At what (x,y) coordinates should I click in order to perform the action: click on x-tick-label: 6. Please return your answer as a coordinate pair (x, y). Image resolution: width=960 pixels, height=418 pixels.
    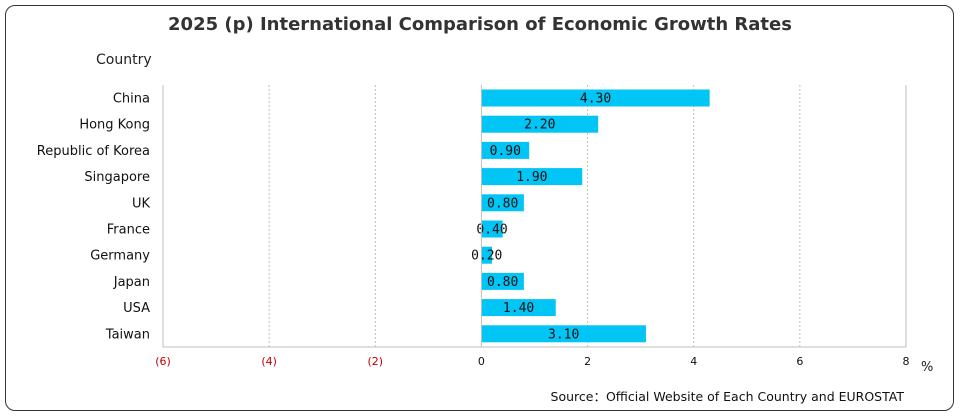
    Looking at the image, I should click on (799, 361).